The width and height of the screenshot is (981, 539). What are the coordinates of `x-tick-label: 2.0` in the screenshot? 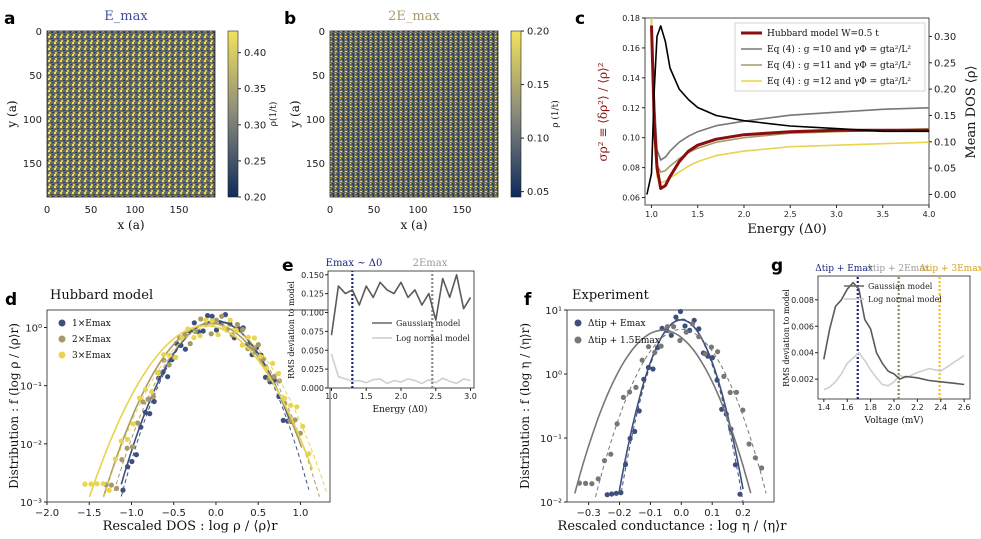 It's located at (744, 214).